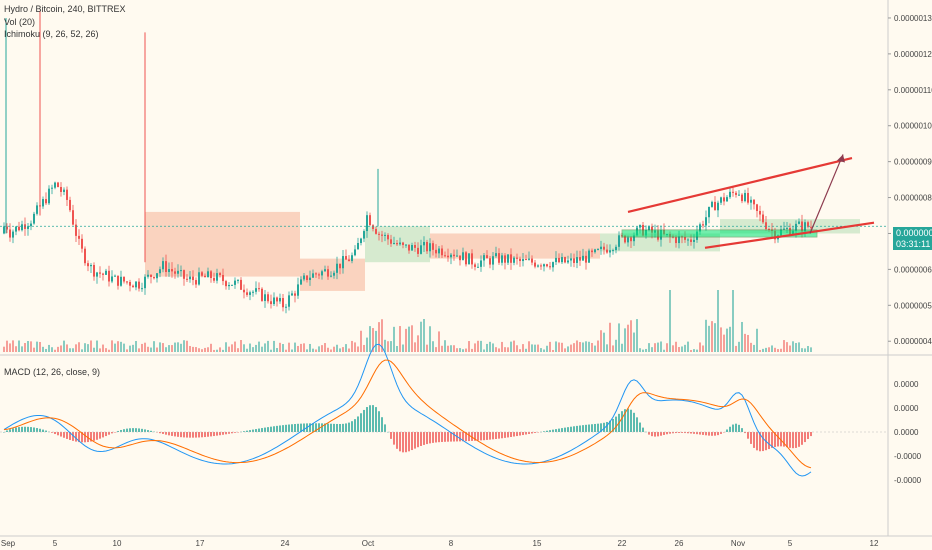 The height and width of the screenshot is (550, 932). What do you see at coordinates (368, 543) in the screenshot?
I see `time-tick-label: Oct` at bounding box center [368, 543].